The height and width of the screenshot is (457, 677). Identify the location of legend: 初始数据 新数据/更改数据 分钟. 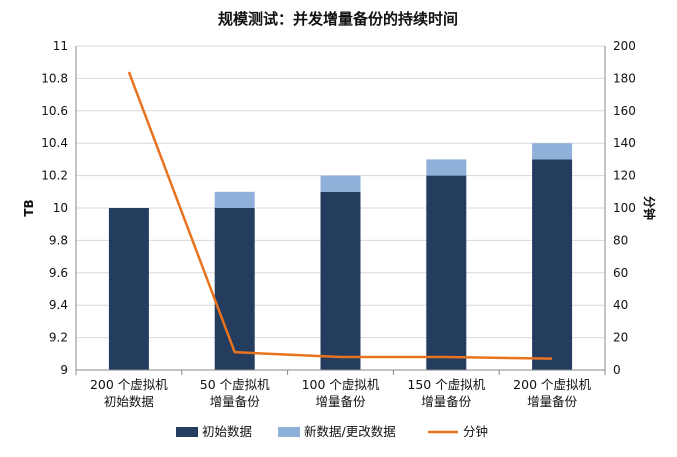
(332, 431).